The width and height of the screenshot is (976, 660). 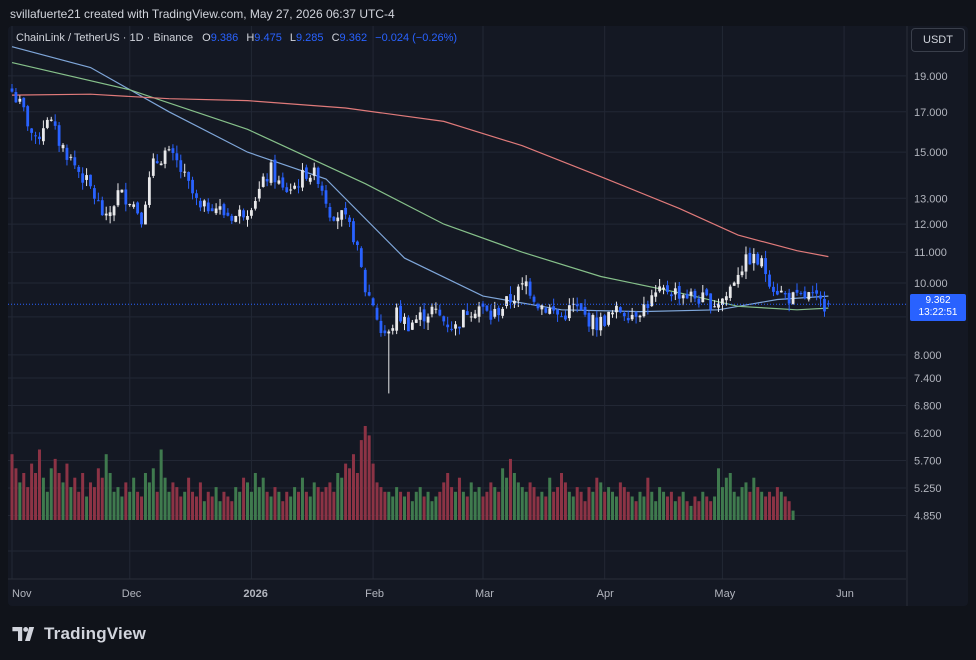 I want to click on change-value: −0.024 (−0.26%), so click(x=416, y=38).